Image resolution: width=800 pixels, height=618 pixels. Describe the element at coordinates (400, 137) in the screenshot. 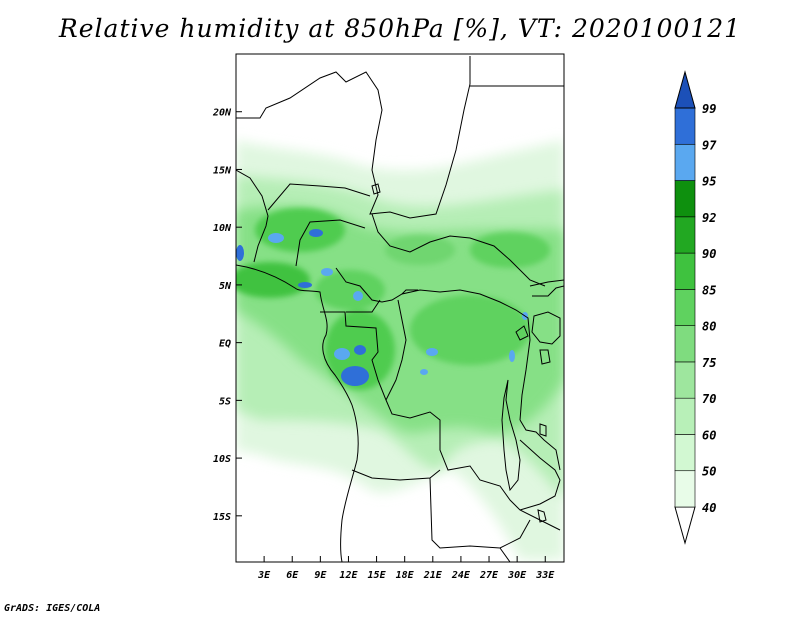

I see `border-north` at that location.